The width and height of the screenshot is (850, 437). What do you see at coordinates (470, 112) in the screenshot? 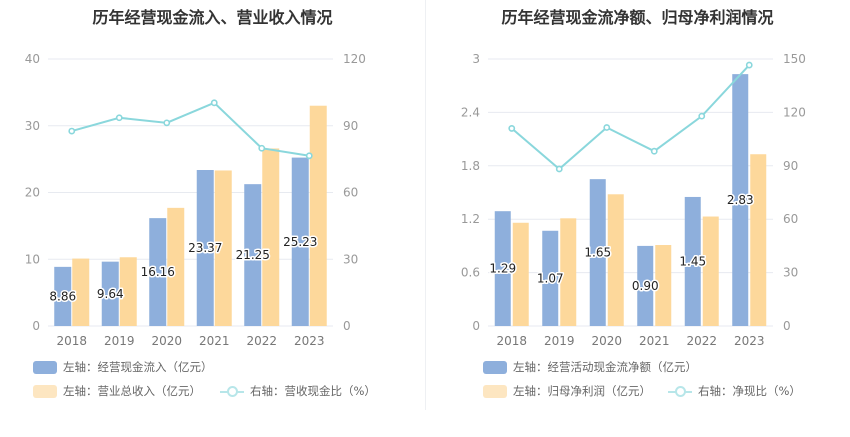
I see `left-axis-tick-label: 2.4` at bounding box center [470, 112].